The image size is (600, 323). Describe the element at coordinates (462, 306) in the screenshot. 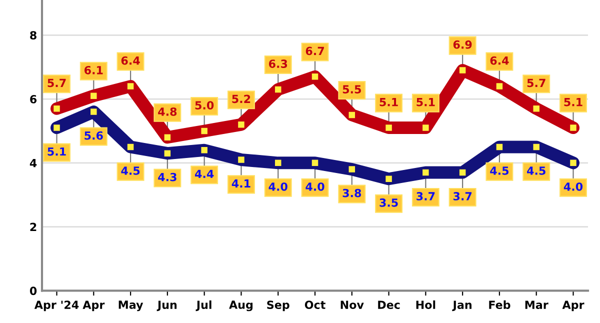

I see `x-tick-label: Jan` at that location.